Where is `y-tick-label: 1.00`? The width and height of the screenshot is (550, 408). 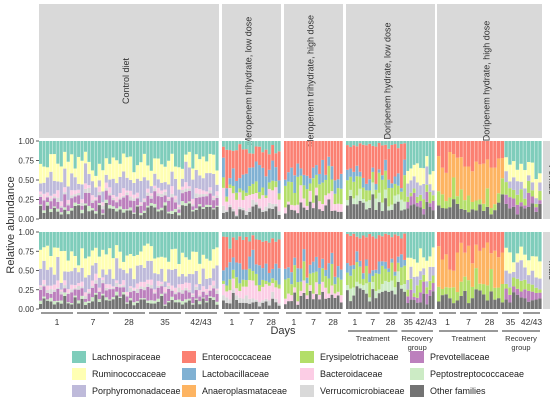 y-tick-label: 1.00 is located at coordinates (26, 141).